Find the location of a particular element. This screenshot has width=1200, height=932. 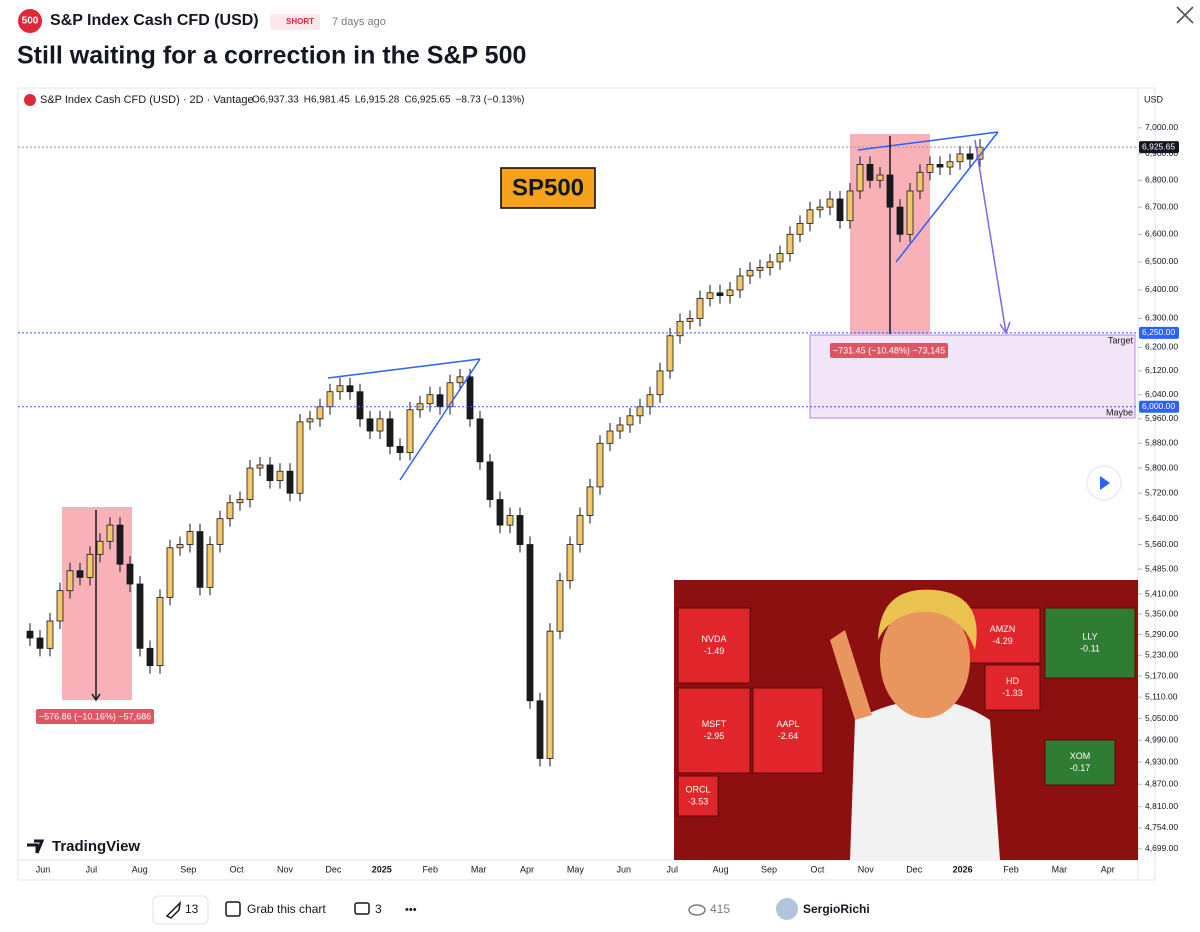

y-tick-label: 4,990.00 is located at coordinates (1161, 739).